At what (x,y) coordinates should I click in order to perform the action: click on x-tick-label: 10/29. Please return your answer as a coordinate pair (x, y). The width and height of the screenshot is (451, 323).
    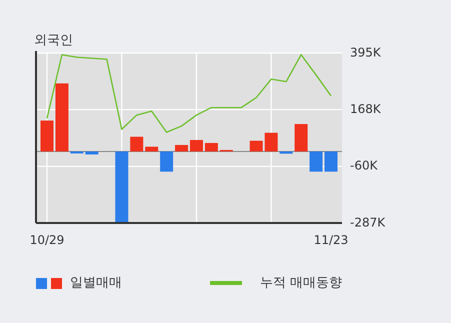
    Looking at the image, I should click on (47, 240).